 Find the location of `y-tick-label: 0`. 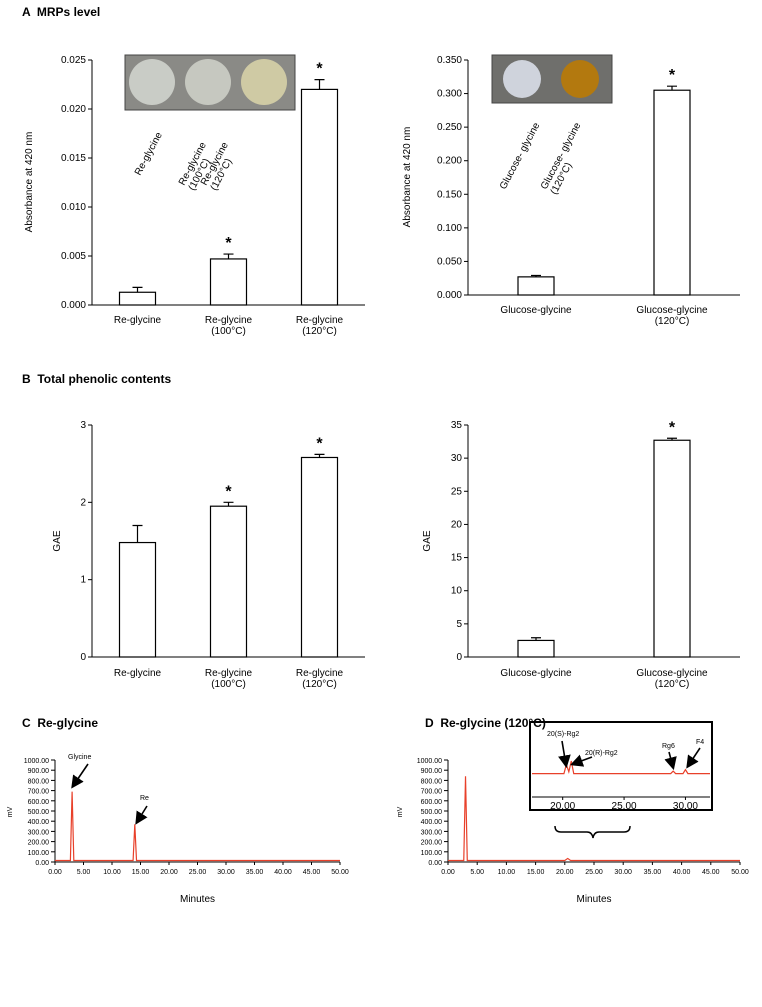

y-tick-label: 0 is located at coordinates (459, 657).